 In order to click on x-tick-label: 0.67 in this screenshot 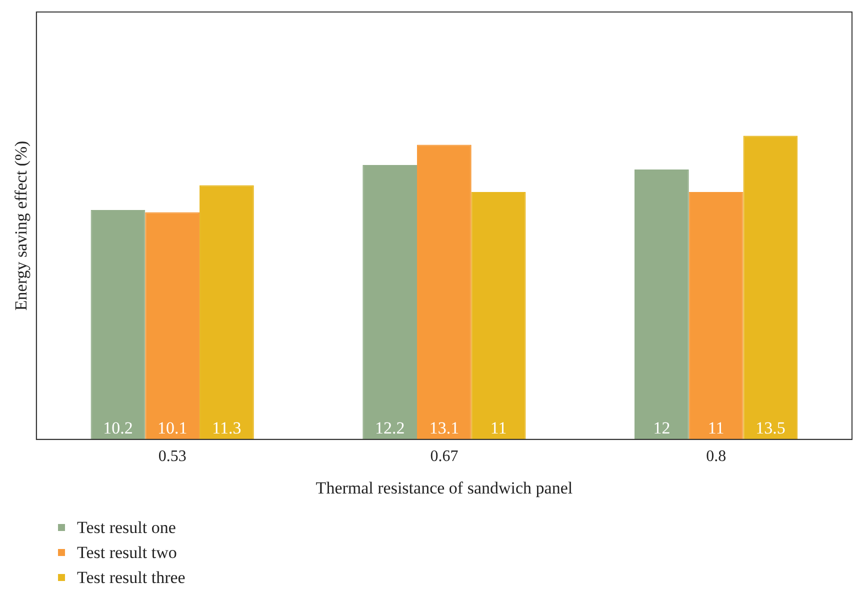, I will do `click(444, 457)`.